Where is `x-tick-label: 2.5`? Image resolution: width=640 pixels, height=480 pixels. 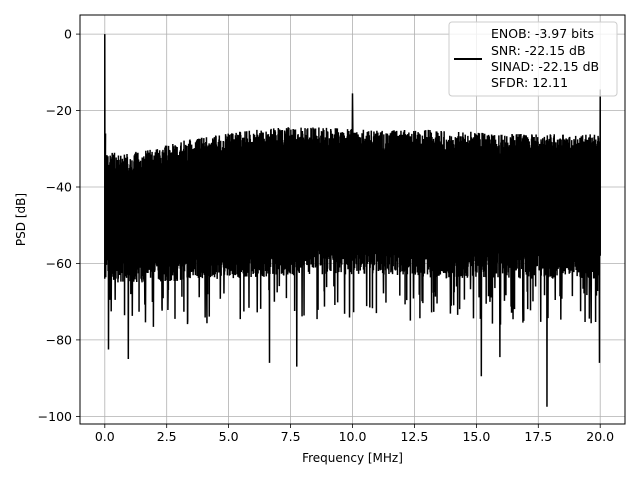
x-tick-label: 2.5 is located at coordinates (167, 436).